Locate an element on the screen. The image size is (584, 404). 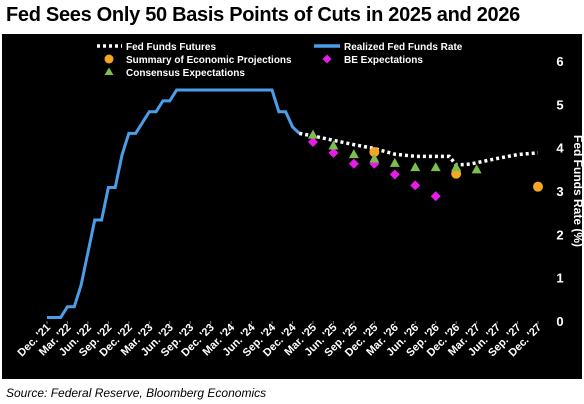
legend-label-futures: Fed Funds Futures is located at coordinates (171, 47).